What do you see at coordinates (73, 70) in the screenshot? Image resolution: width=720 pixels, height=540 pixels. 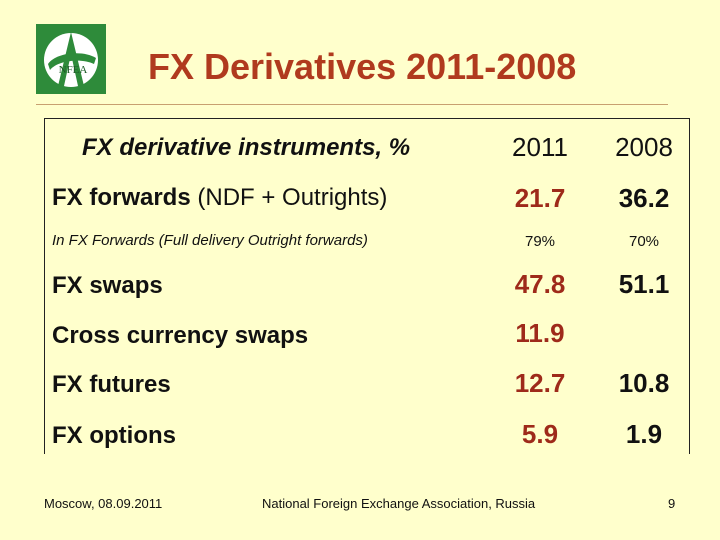 I see `logo-text: NFEA` at bounding box center [73, 70].